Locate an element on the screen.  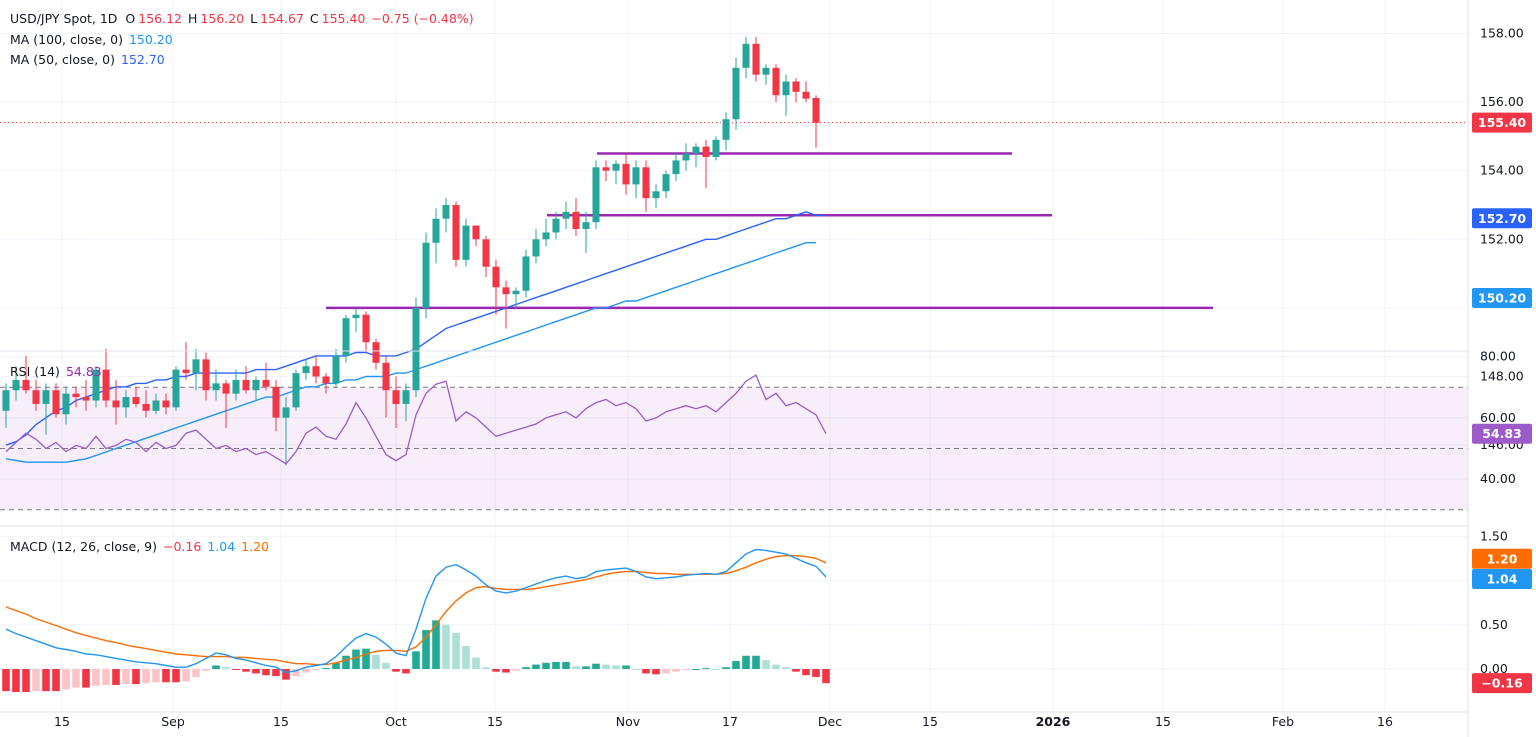
rsi-tick-label: 60.00 is located at coordinates (1498, 417).